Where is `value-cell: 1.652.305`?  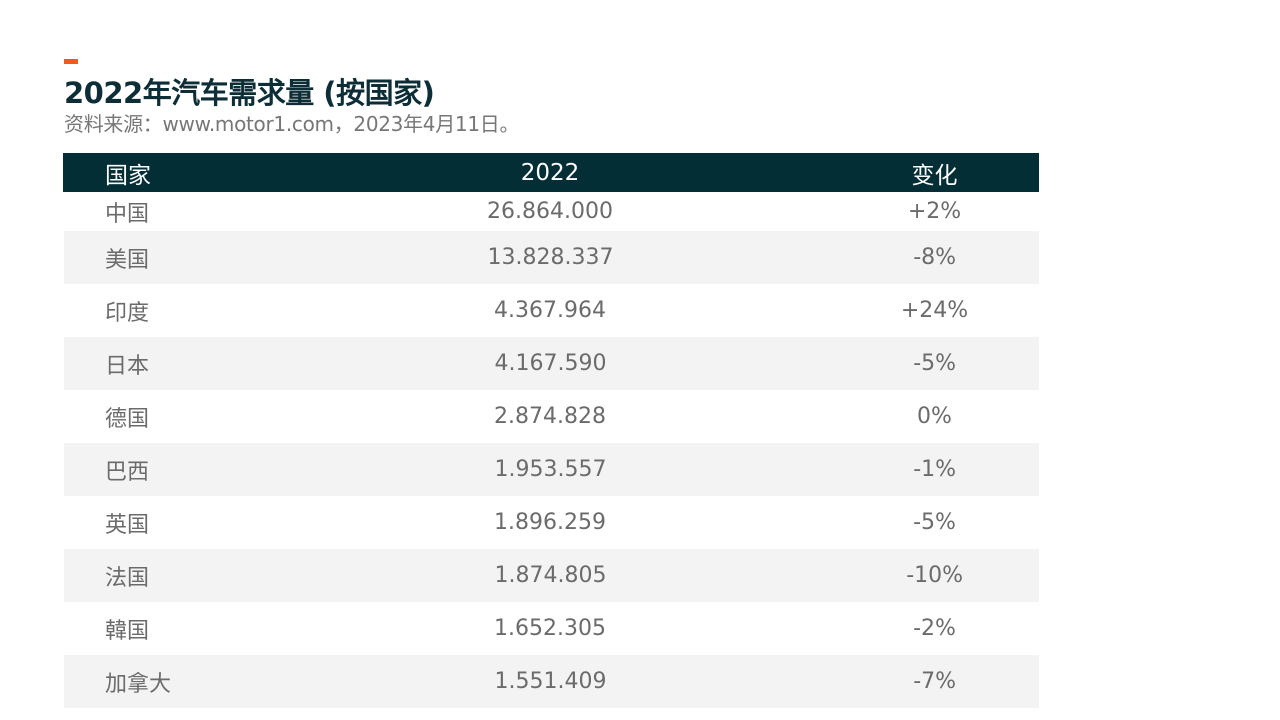 value-cell: 1.652.305 is located at coordinates (550, 628).